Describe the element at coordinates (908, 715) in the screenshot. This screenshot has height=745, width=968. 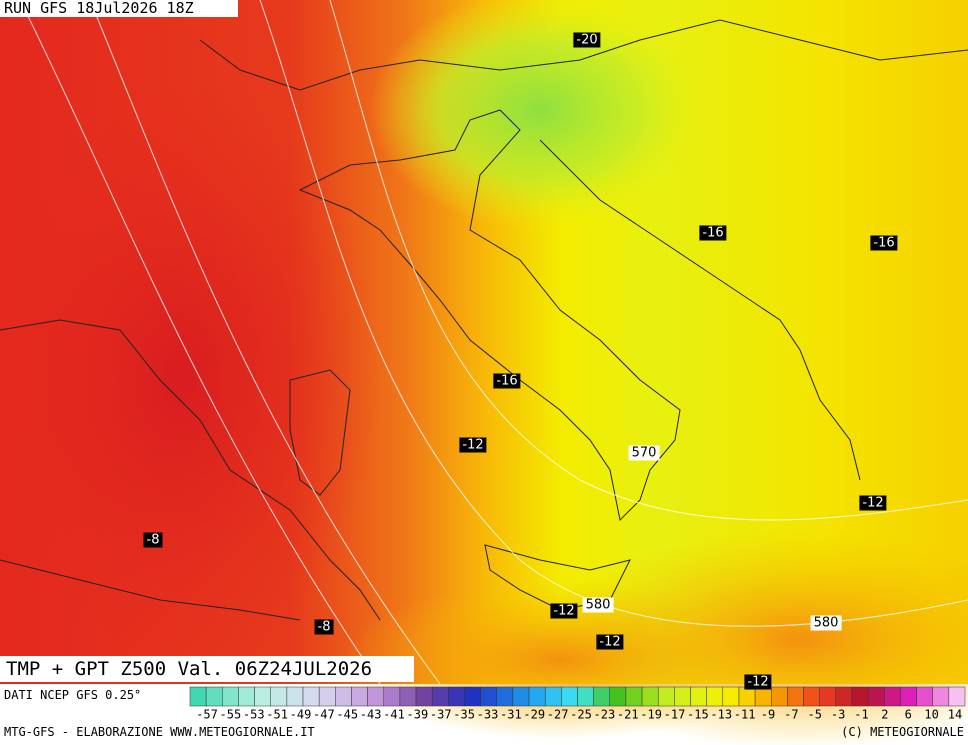
I see `colorbar-label: 6` at that location.